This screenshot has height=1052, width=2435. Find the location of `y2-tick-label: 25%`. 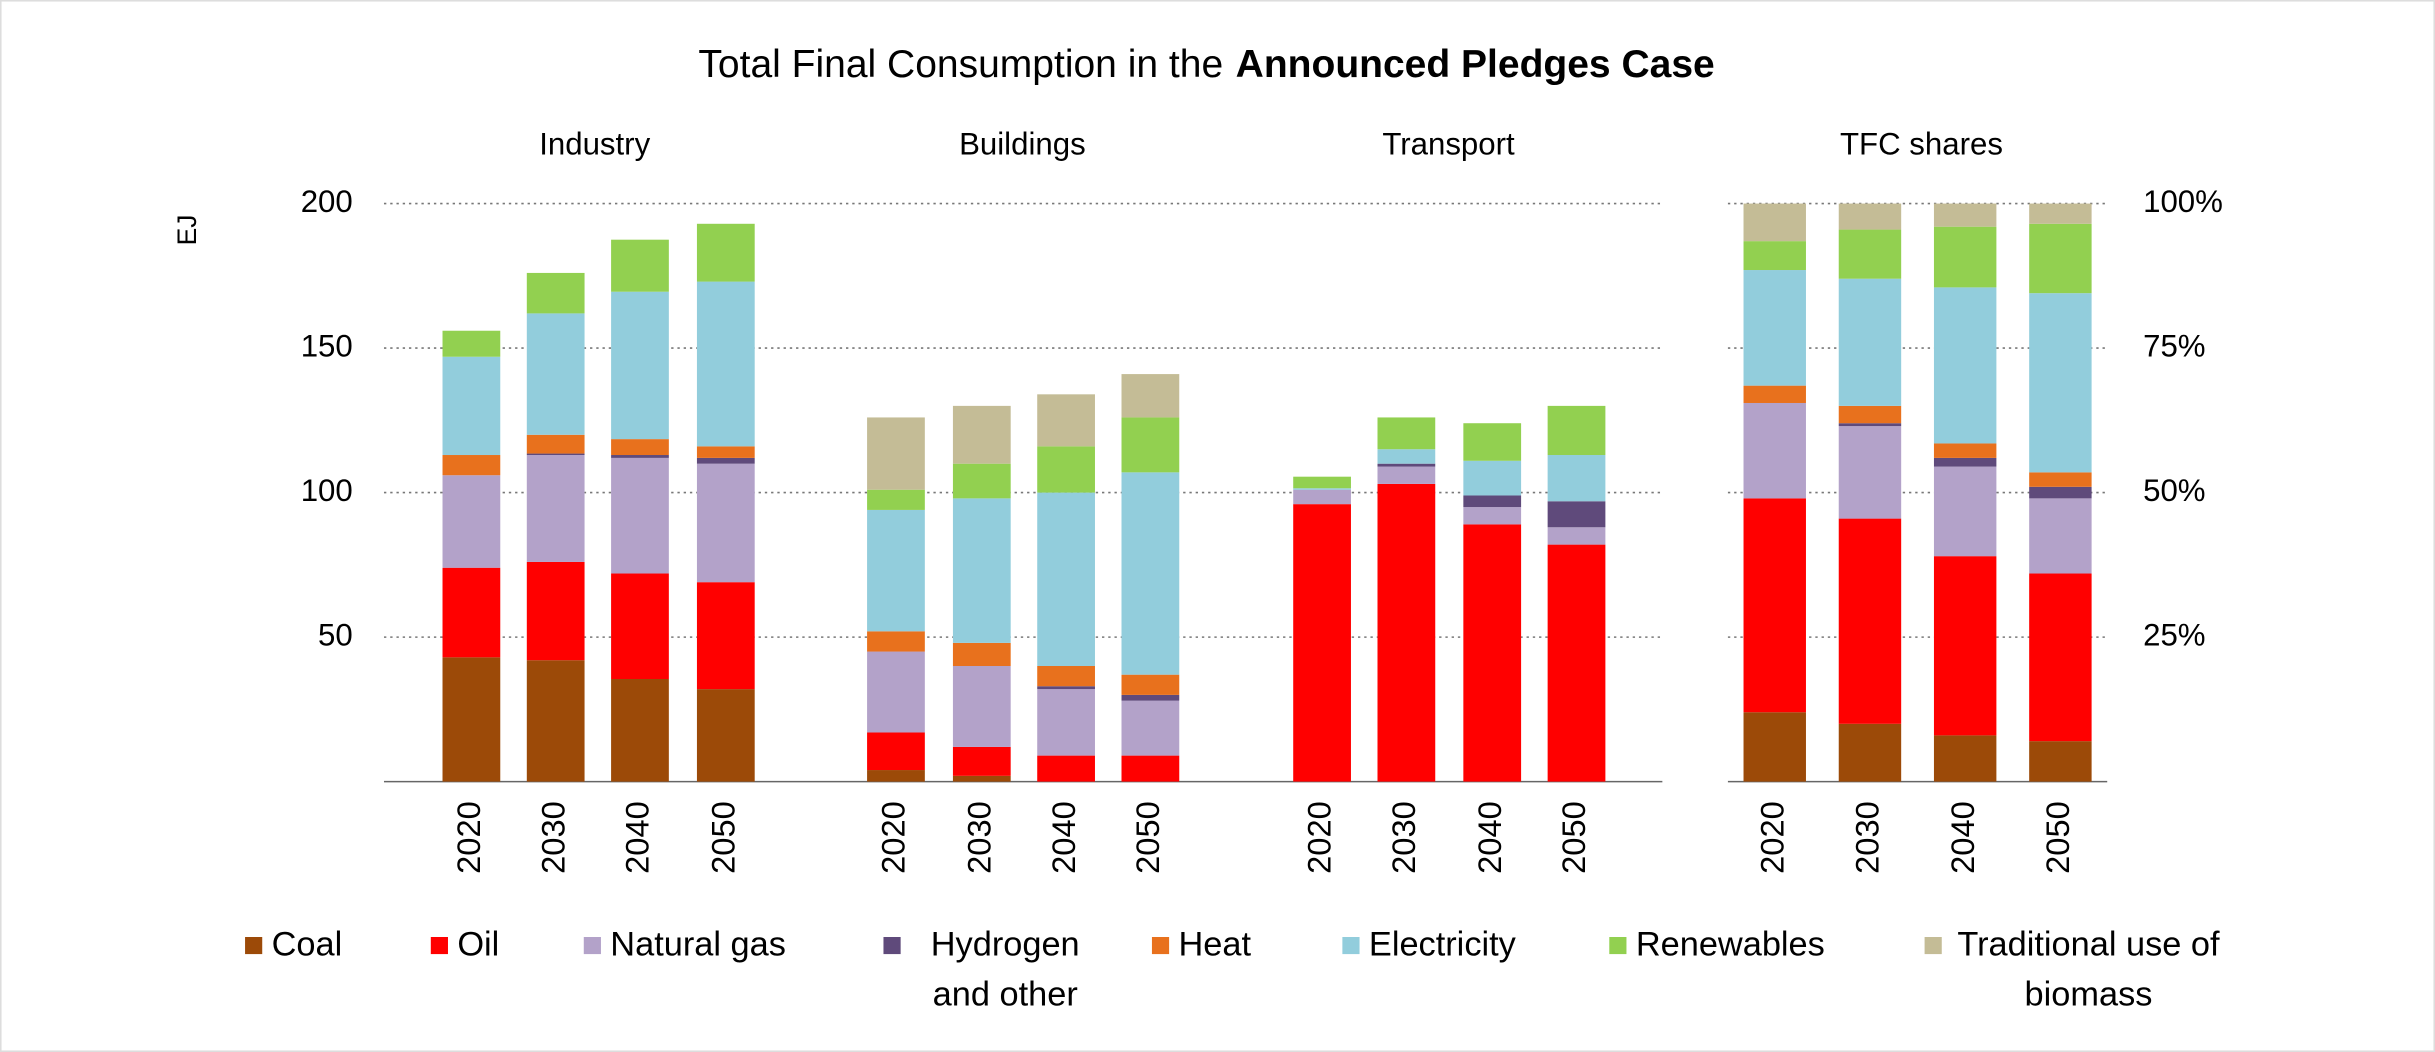

y2-tick-label: 25% is located at coordinates (2174, 634).